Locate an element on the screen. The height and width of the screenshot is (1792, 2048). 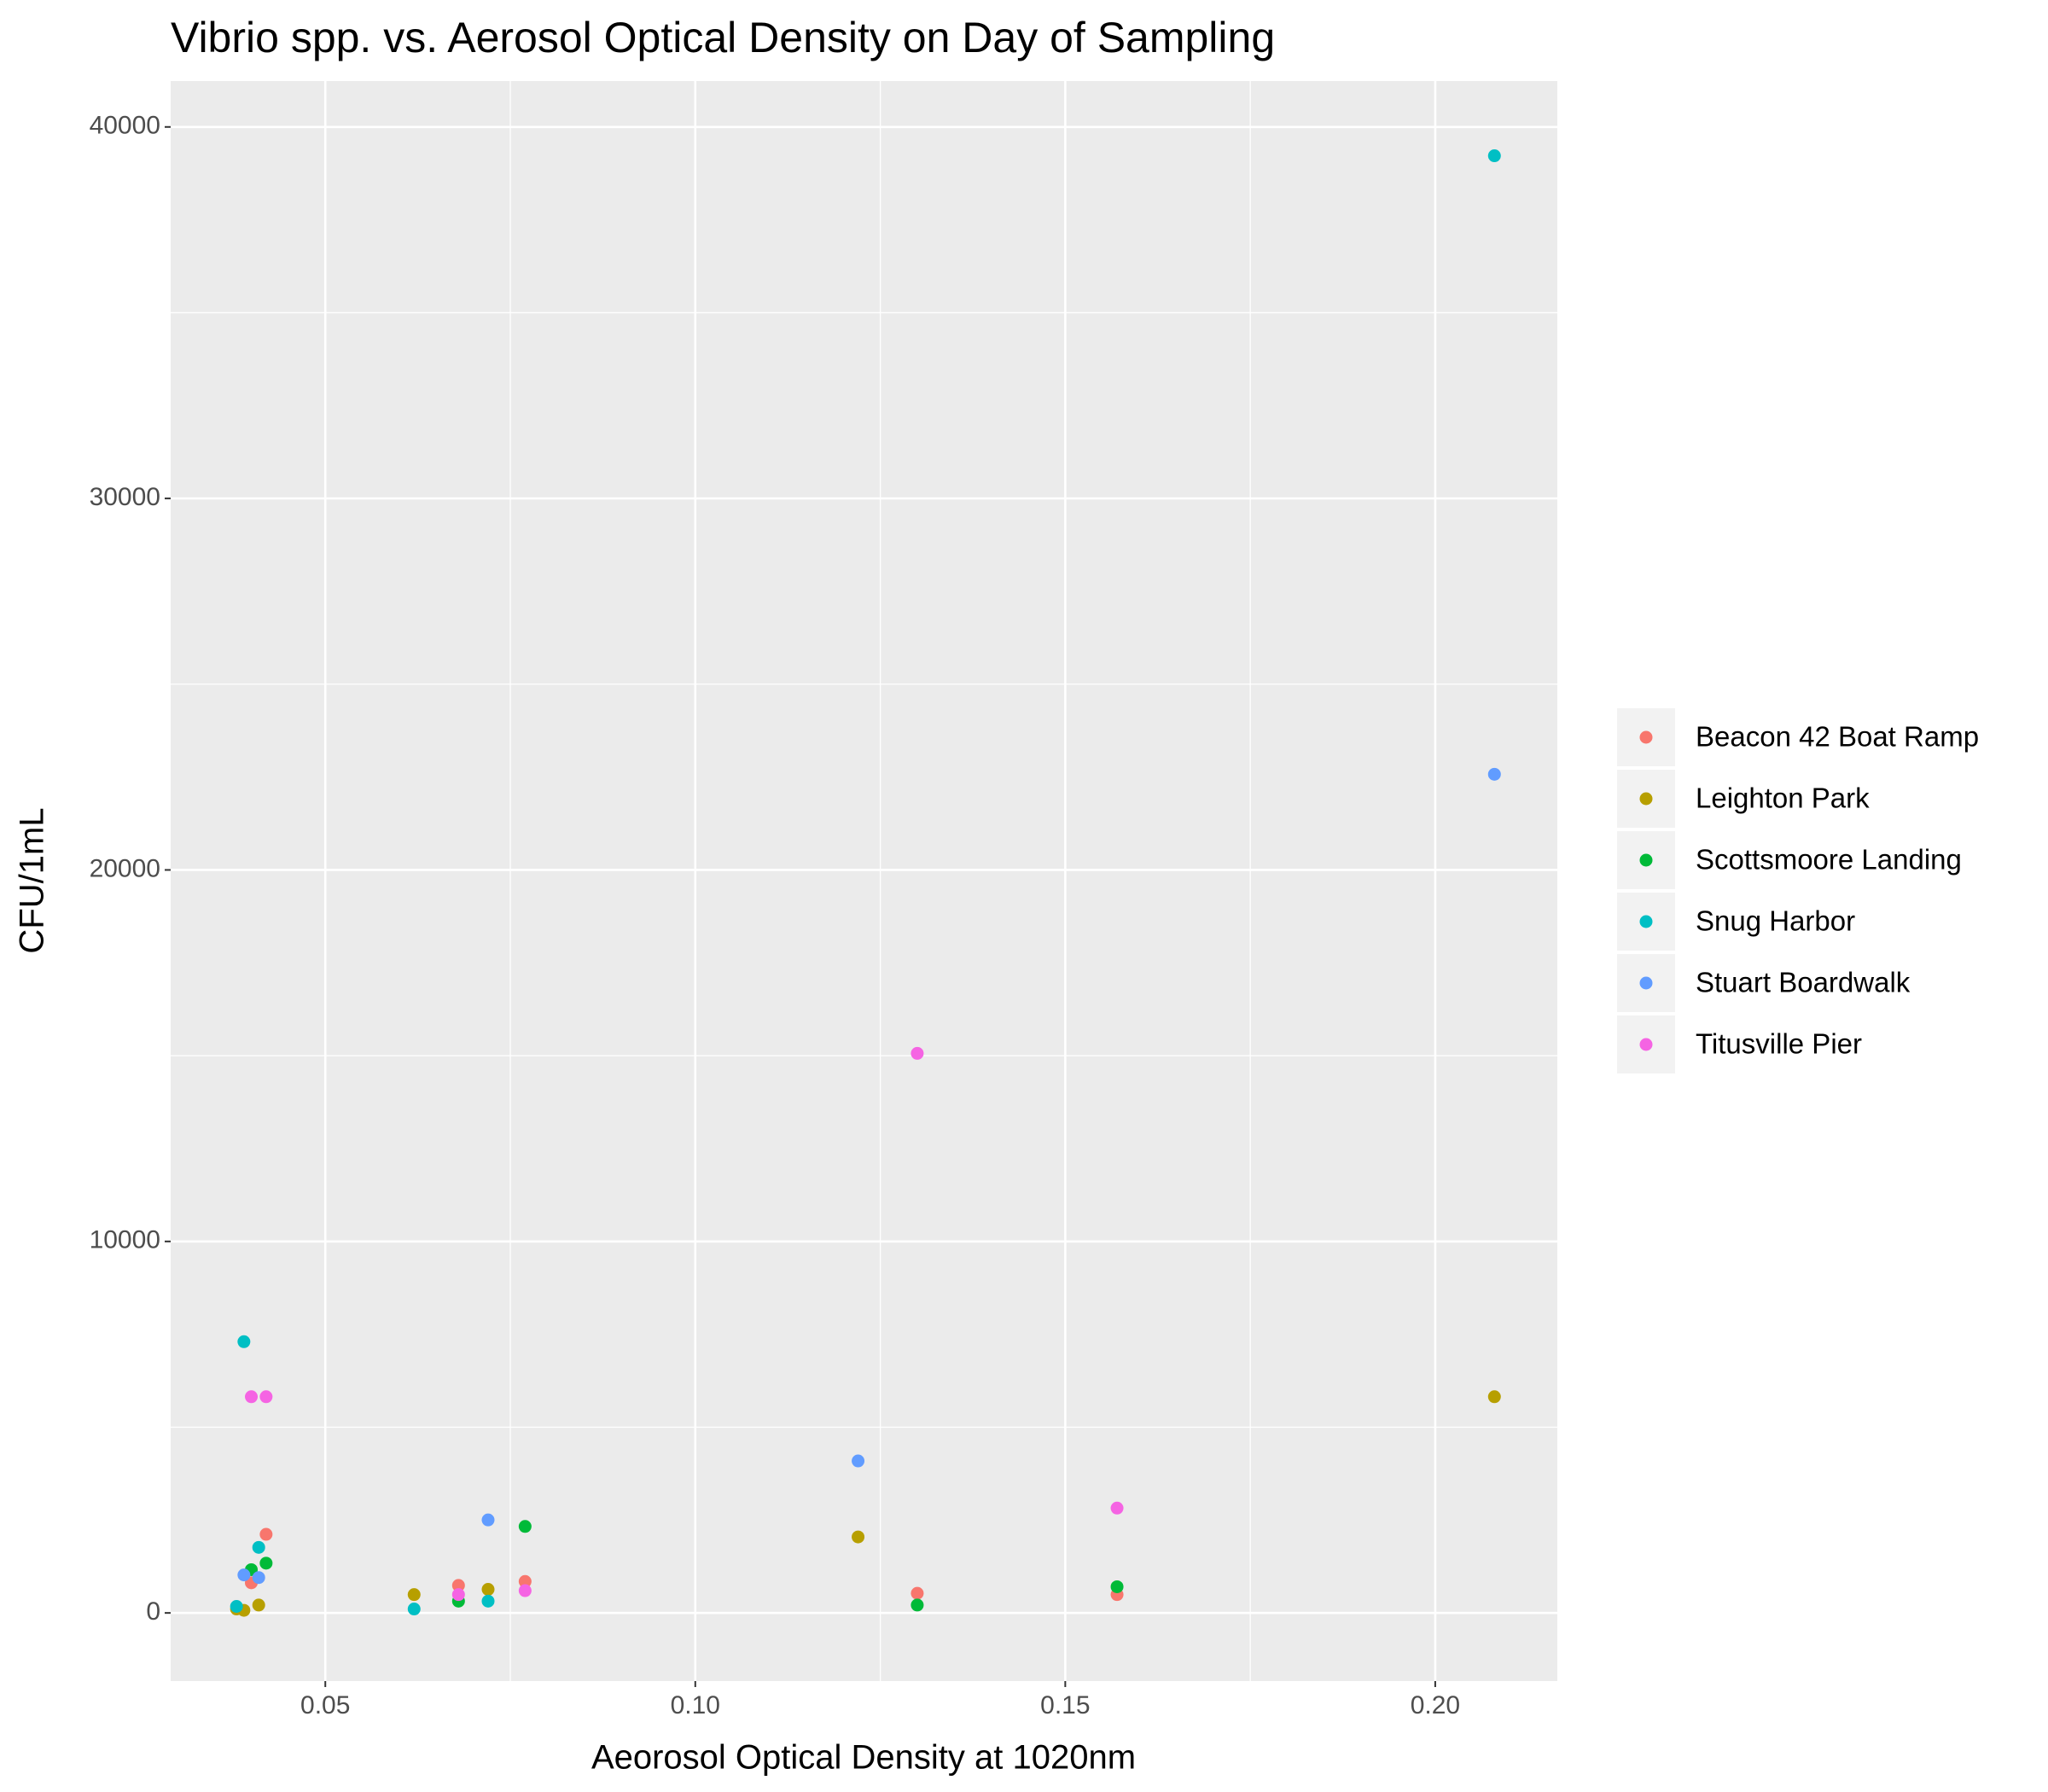
legend-label: Leighton Park is located at coordinates (1783, 798).